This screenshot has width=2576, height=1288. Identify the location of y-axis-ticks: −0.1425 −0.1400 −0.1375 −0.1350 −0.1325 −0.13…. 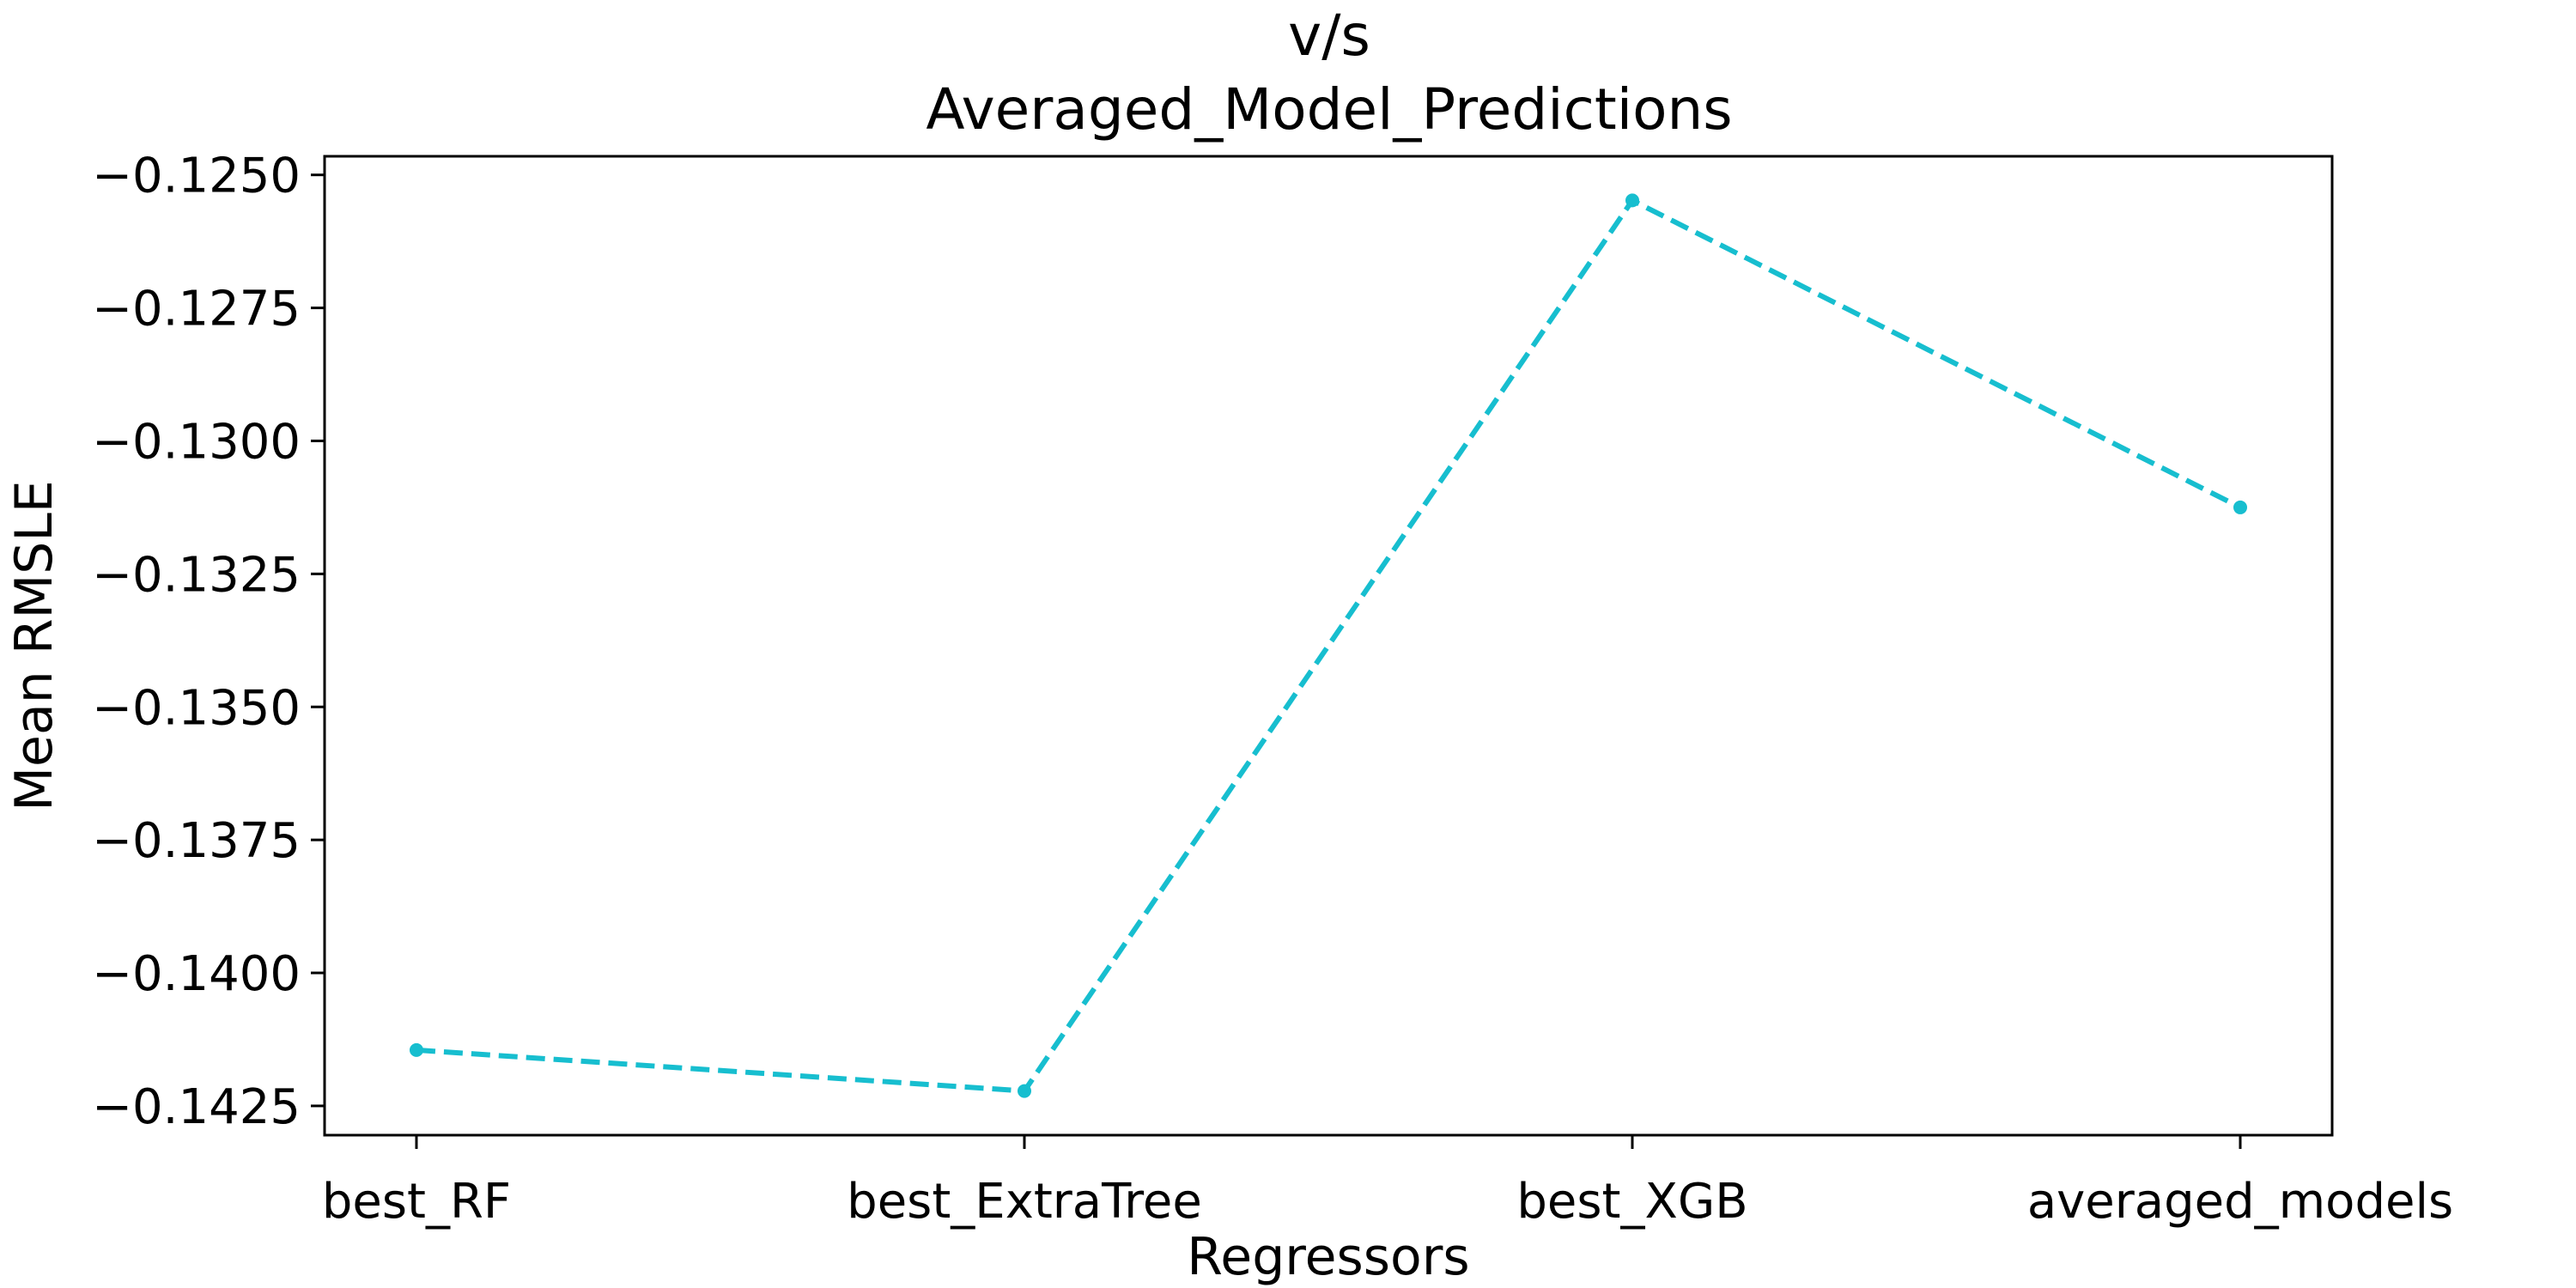
(208, 642).